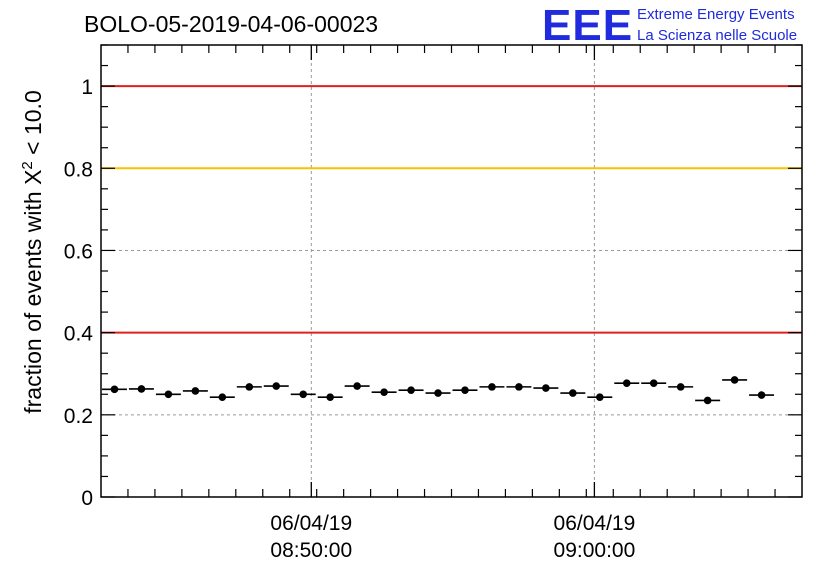  What do you see at coordinates (595, 550) in the screenshot?
I see `x-tick-label-time: 09:00:00` at bounding box center [595, 550].